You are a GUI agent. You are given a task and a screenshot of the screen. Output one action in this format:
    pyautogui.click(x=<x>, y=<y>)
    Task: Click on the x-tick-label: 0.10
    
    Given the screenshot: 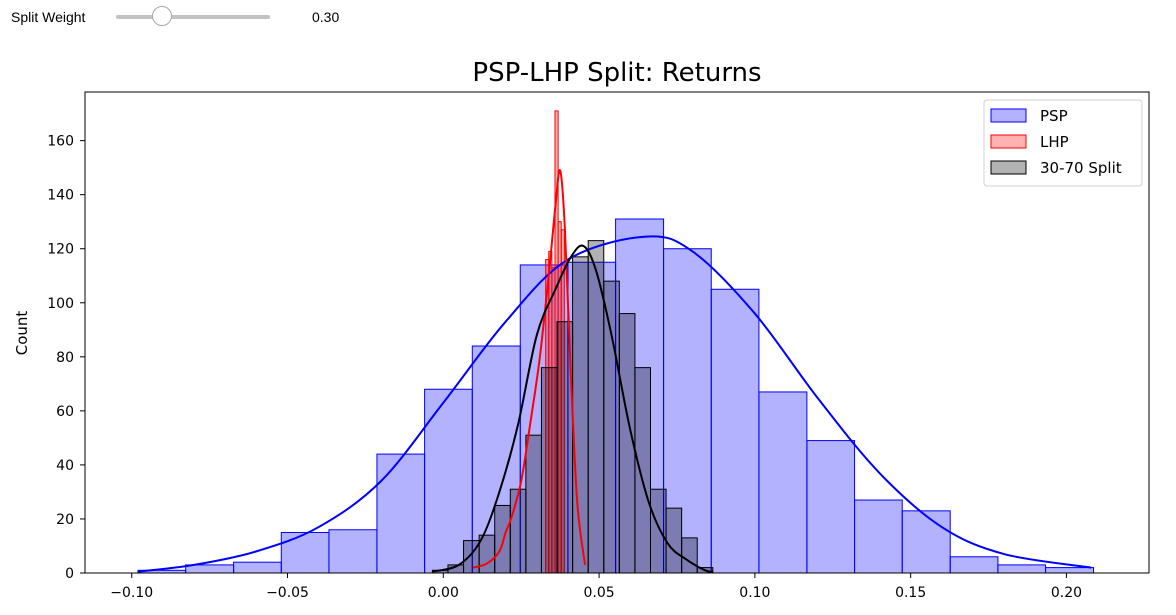 What is the action you would take?
    pyautogui.click(x=754, y=593)
    